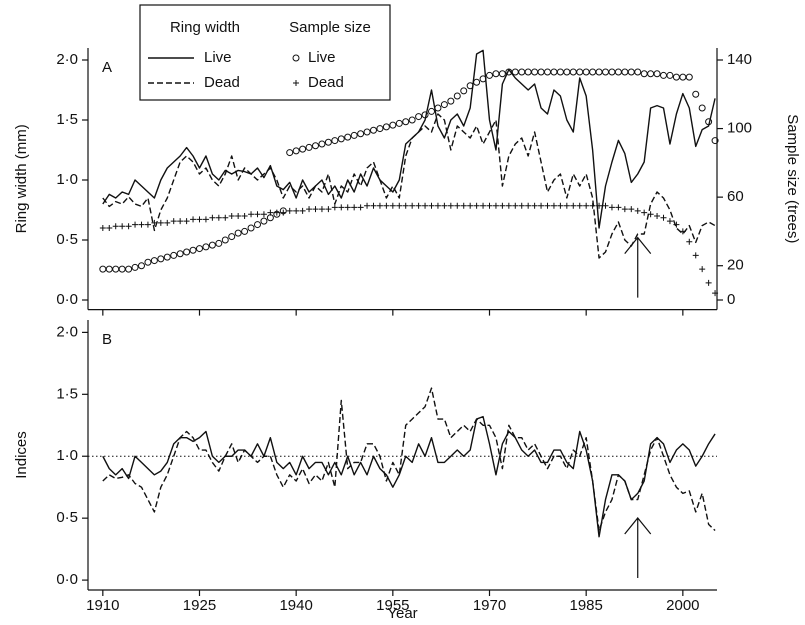 This screenshot has width=805, height=625. Describe the element at coordinates (199, 605) in the screenshot. I see `x-tick-label: 1925` at that location.